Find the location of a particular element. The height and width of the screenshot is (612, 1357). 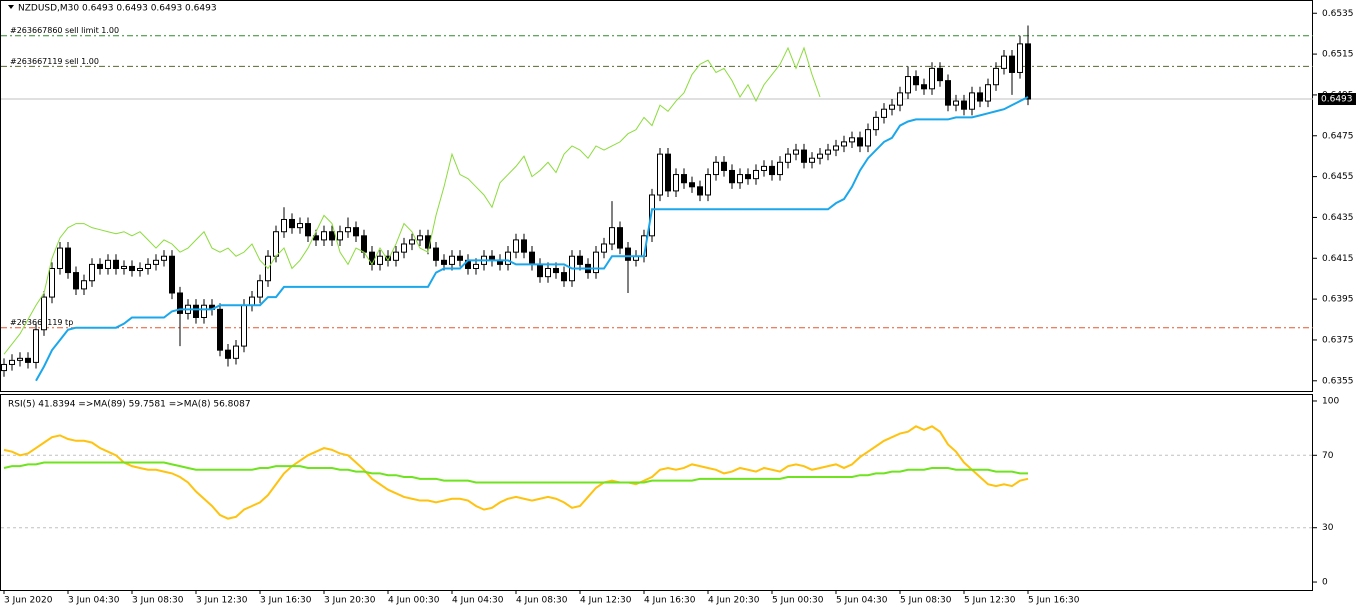

x-tick-label: 5 Jun 00:30 is located at coordinates (798, 601).